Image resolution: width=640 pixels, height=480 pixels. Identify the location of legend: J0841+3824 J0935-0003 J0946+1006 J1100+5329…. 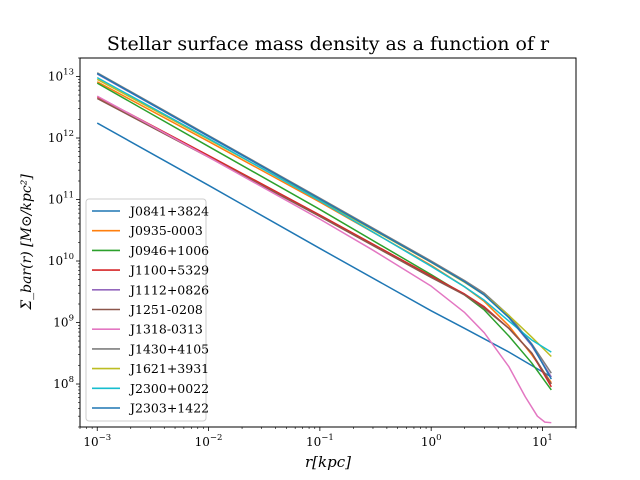
(147, 310).